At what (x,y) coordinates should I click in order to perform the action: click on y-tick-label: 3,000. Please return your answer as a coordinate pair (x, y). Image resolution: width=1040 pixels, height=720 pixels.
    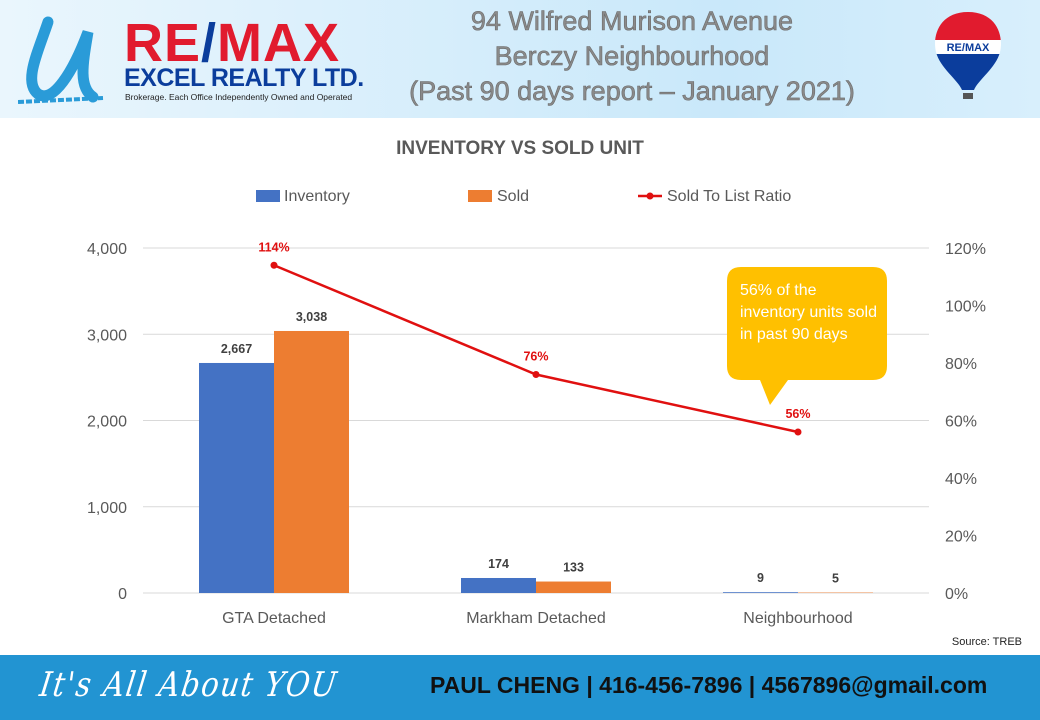
    Looking at the image, I should click on (107, 335).